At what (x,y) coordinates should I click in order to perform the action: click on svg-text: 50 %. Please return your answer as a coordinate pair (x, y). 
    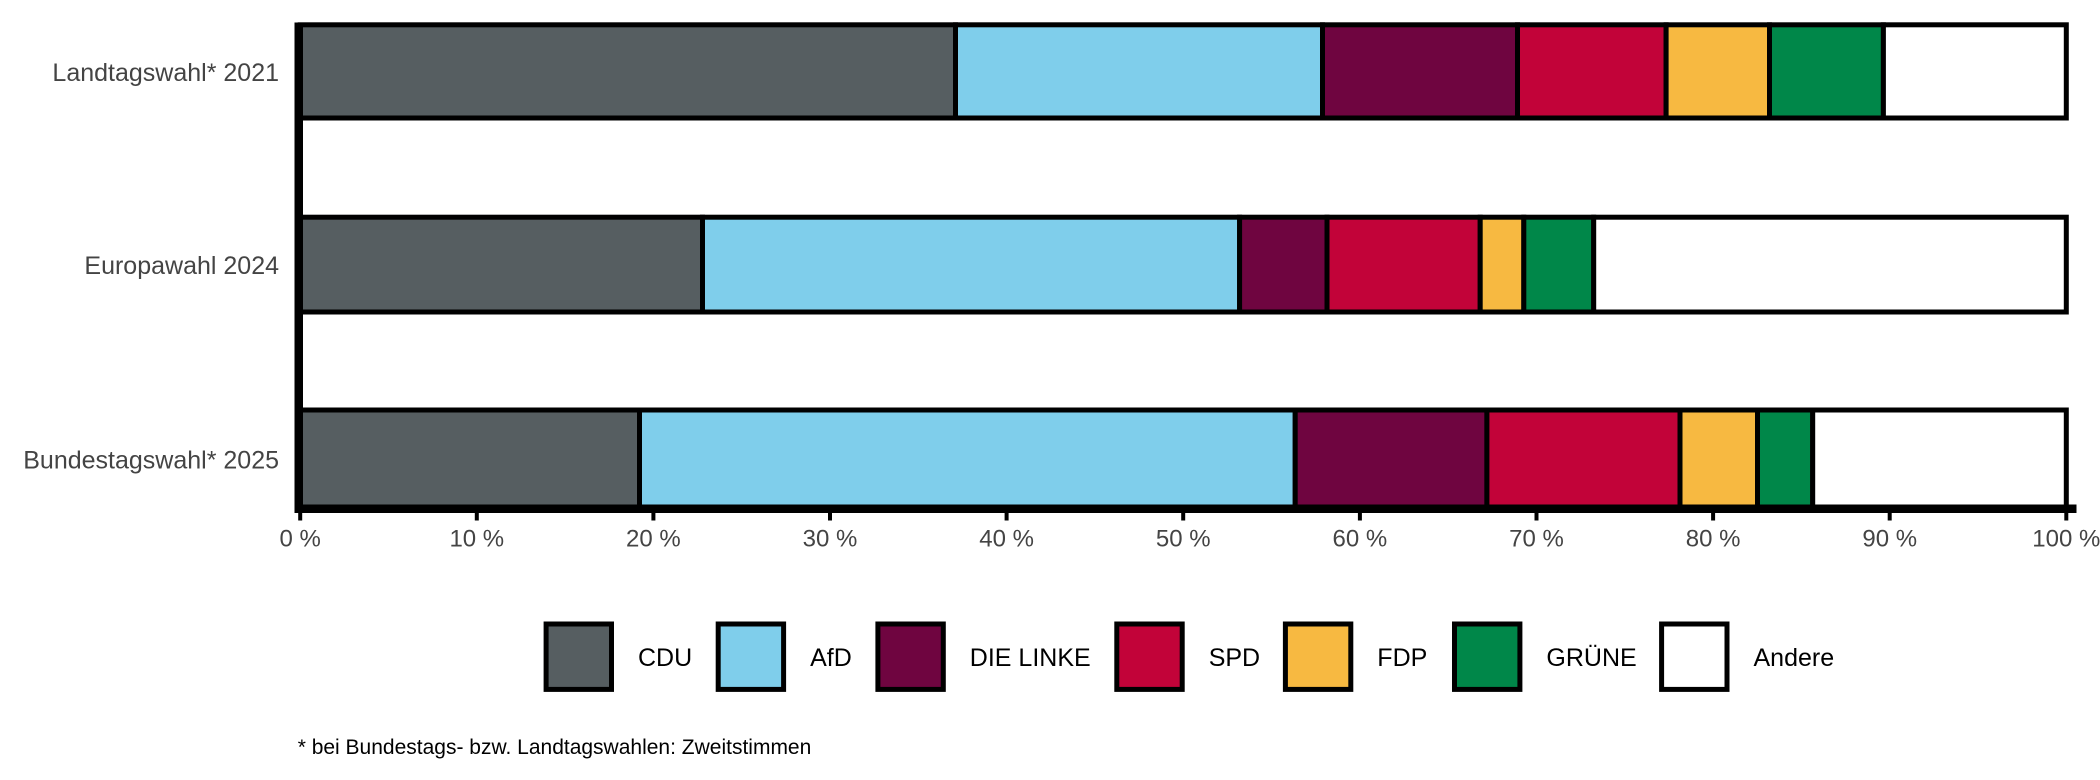
    Looking at the image, I should click on (1183, 539).